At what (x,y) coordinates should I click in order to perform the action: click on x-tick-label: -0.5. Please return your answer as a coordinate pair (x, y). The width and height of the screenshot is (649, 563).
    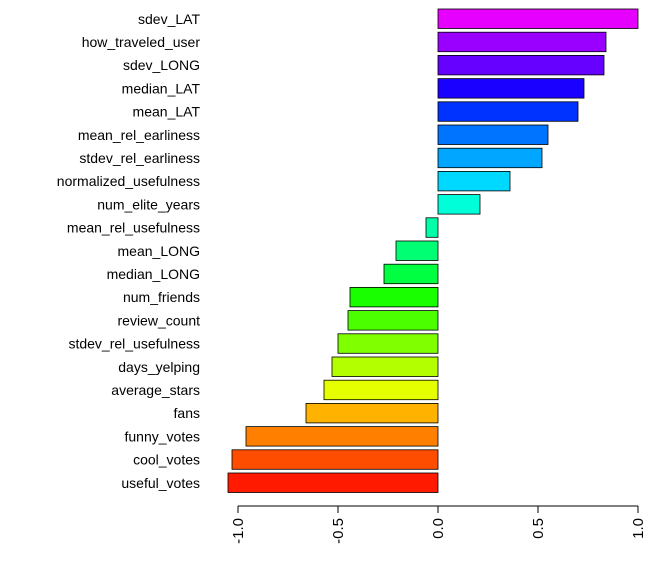
    Looking at the image, I should click on (338, 531).